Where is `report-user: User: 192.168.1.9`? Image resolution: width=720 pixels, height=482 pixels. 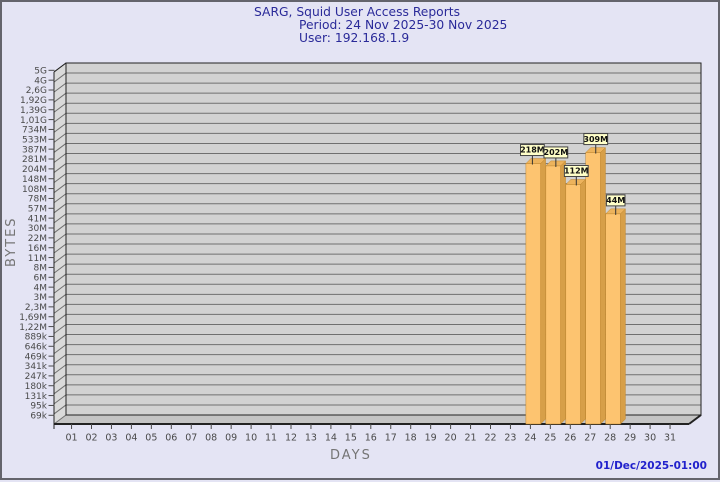
report-user: User: 192.168.1.9 is located at coordinates (354, 38).